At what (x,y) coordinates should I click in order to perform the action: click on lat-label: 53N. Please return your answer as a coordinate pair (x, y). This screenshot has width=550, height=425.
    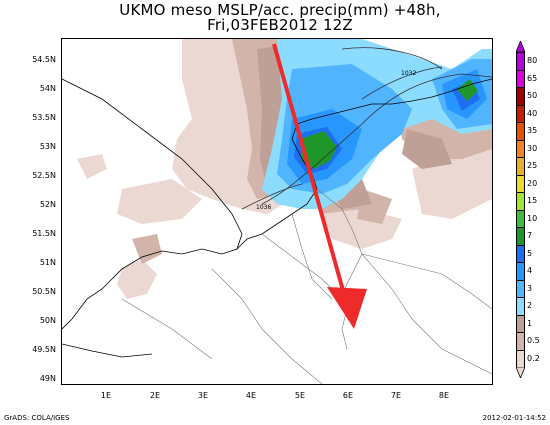
    Looking at the image, I should click on (47, 146).